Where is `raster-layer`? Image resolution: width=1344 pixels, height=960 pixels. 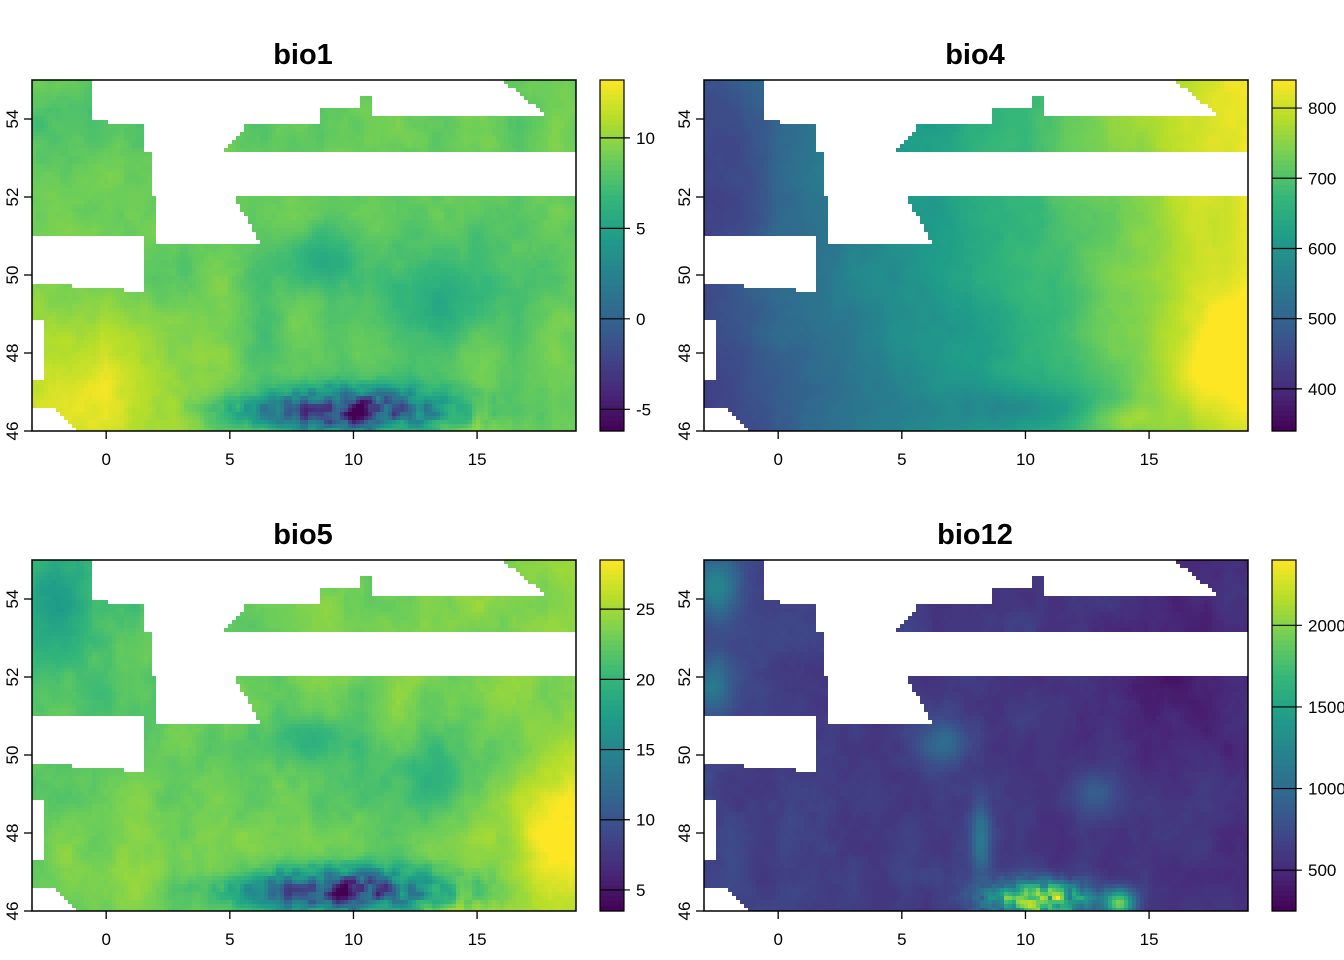 raster-layer is located at coordinates (304, 255).